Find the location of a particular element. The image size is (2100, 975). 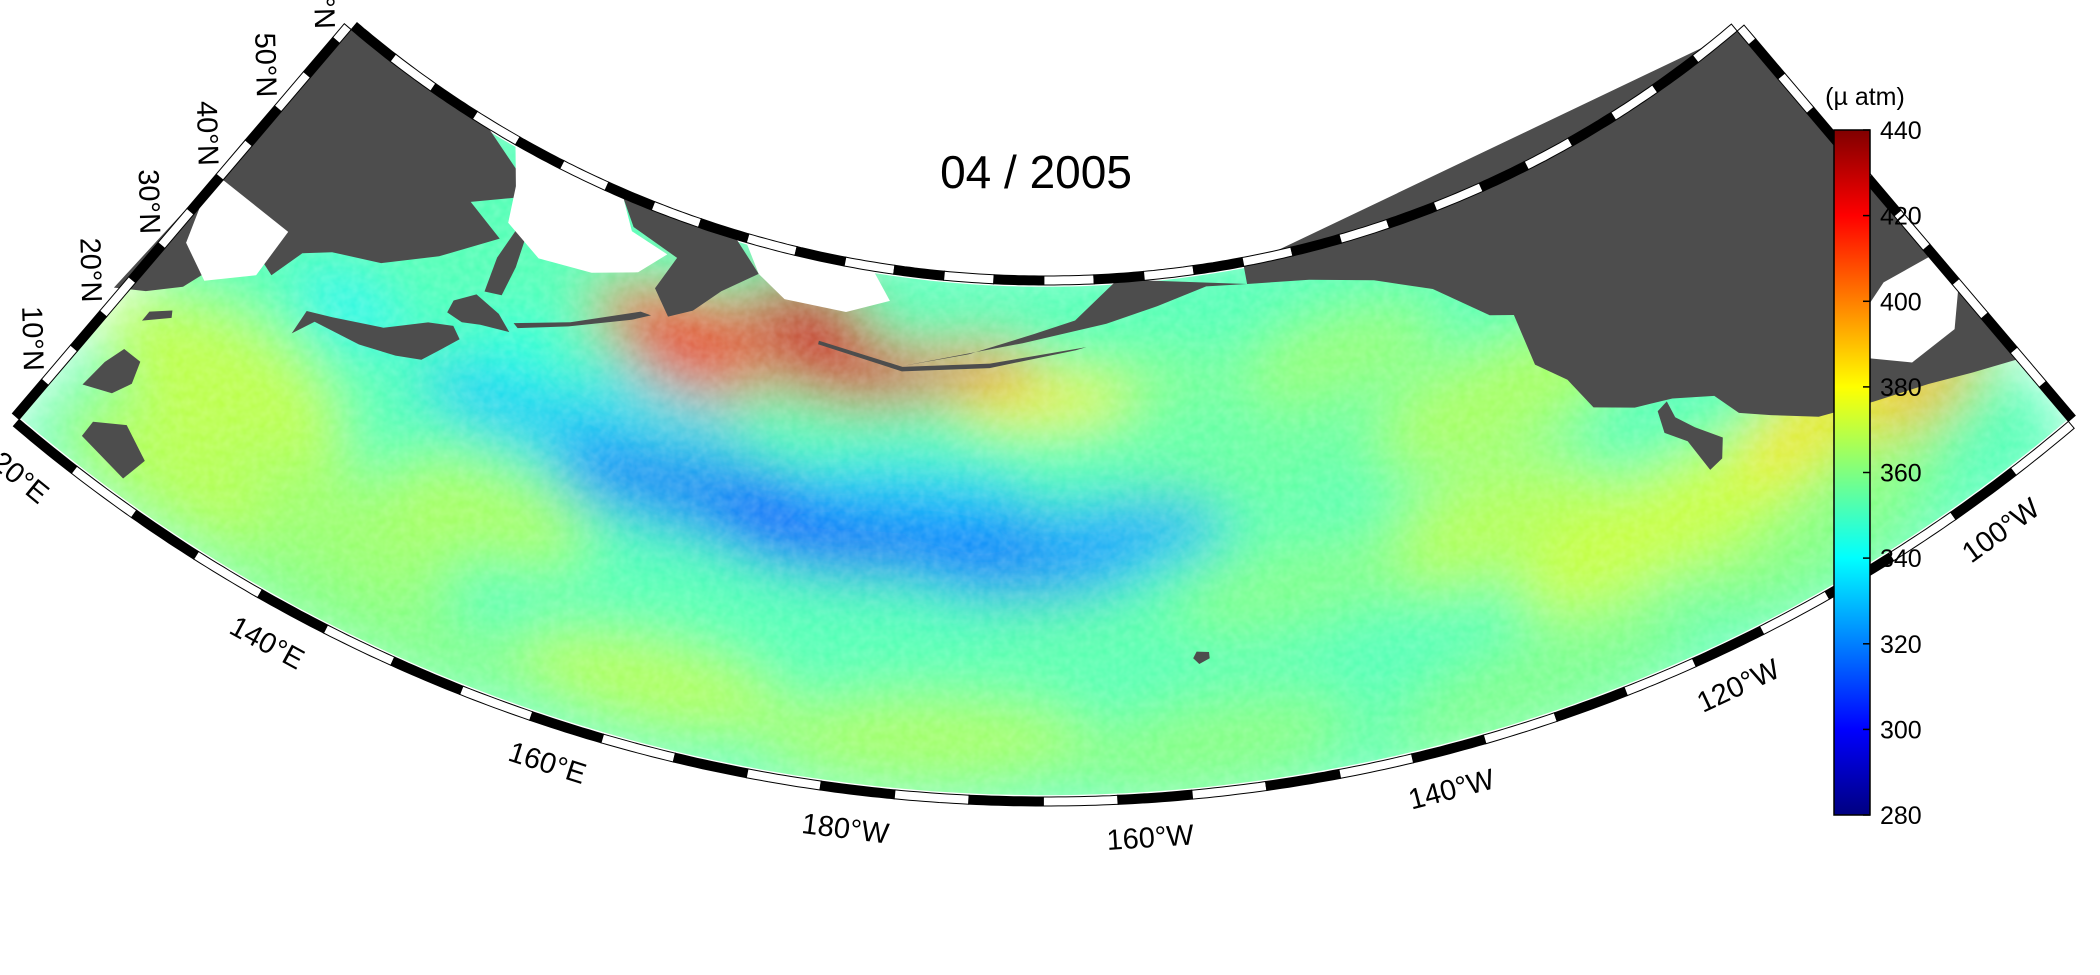

hawaii-land is located at coordinates (1201, 657).